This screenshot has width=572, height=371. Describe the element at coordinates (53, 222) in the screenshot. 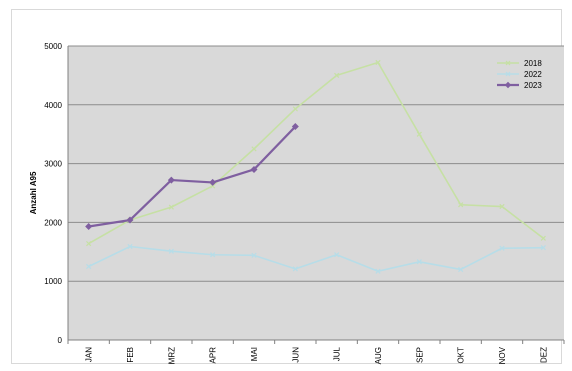

I see `y-tick-label: 2000` at that location.